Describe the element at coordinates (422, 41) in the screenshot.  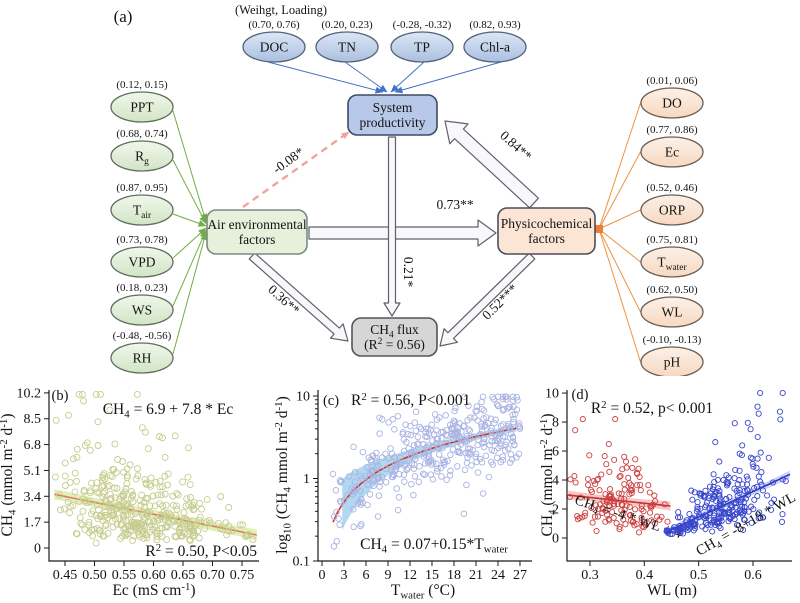
I see `indicator-TP: TP (-0.28, -0.32)` at that location.